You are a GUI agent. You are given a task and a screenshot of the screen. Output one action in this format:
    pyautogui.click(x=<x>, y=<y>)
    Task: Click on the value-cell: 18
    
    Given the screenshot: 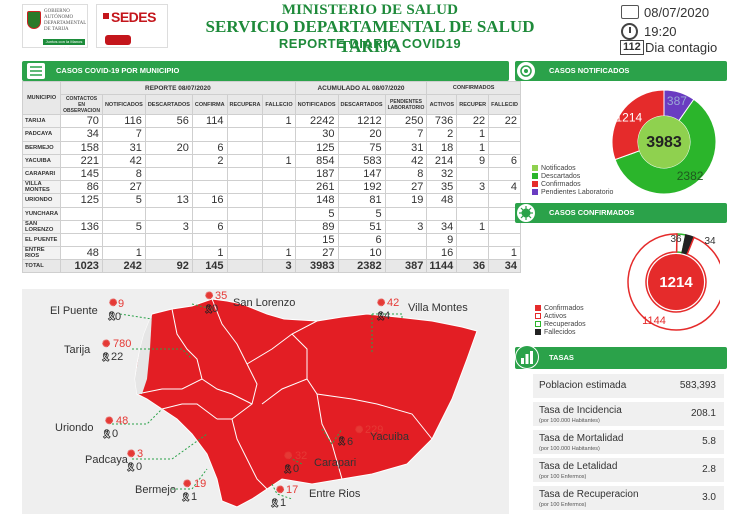 What is the action you would take?
    pyautogui.click(x=442, y=147)
    